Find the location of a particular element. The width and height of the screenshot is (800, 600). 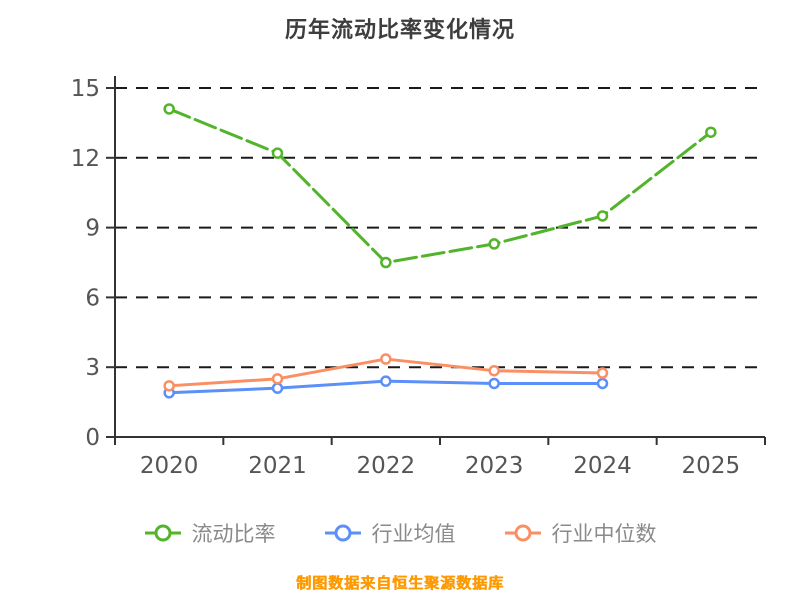

chart-legend: 流动比率 行业均值 行业中位数 is located at coordinates (400, 533).